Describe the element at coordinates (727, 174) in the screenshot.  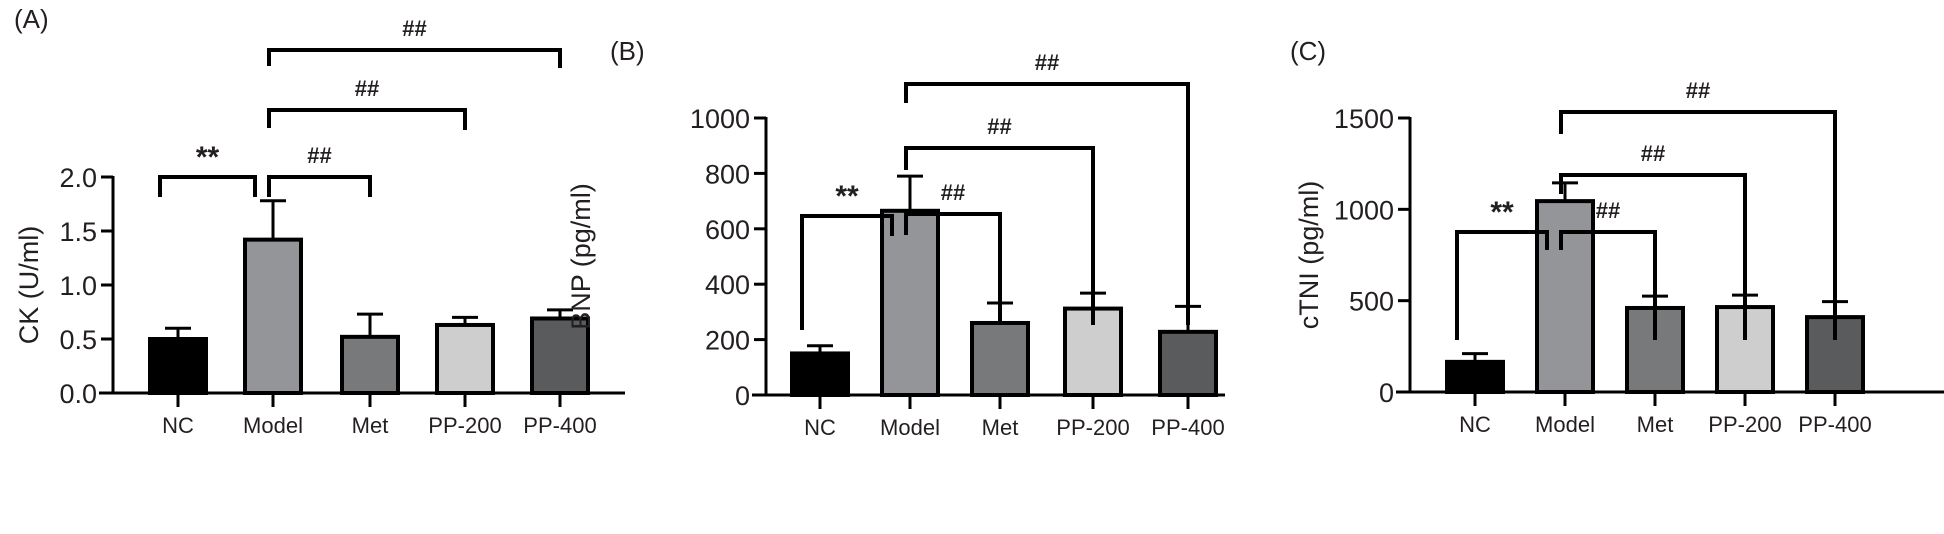
I see `y-tick-label: 800` at that location.